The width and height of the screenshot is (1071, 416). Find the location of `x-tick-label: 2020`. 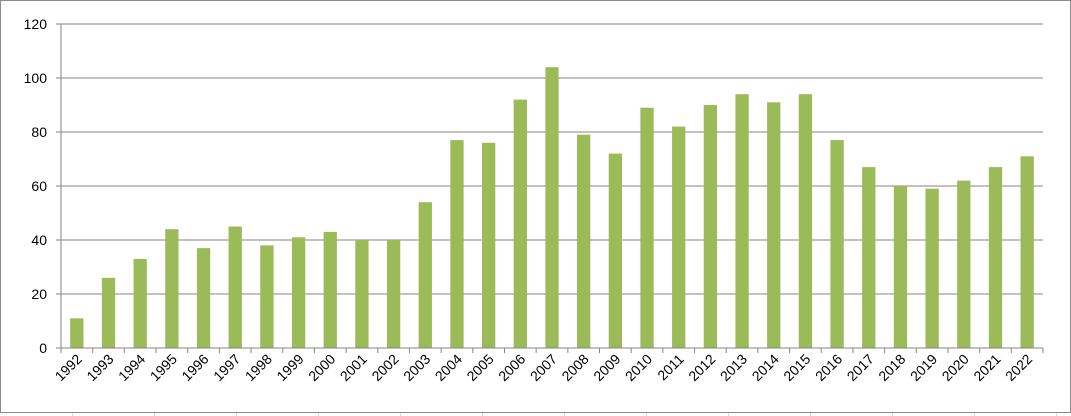

x-tick-label: 2020 is located at coordinates (955, 367).